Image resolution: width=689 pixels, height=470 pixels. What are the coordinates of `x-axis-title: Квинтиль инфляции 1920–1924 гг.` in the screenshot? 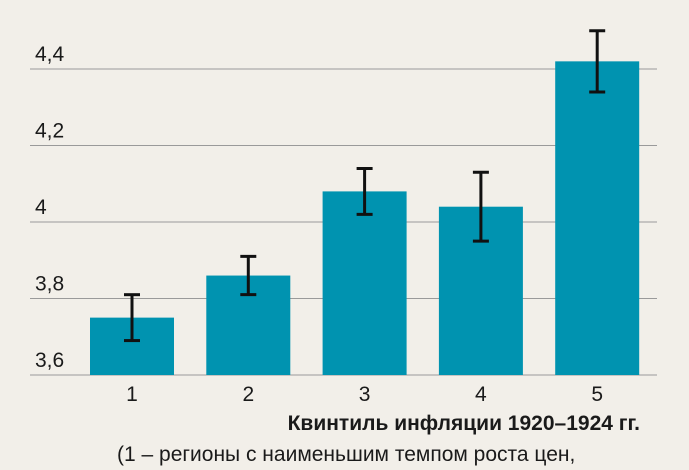 It's located at (464, 423).